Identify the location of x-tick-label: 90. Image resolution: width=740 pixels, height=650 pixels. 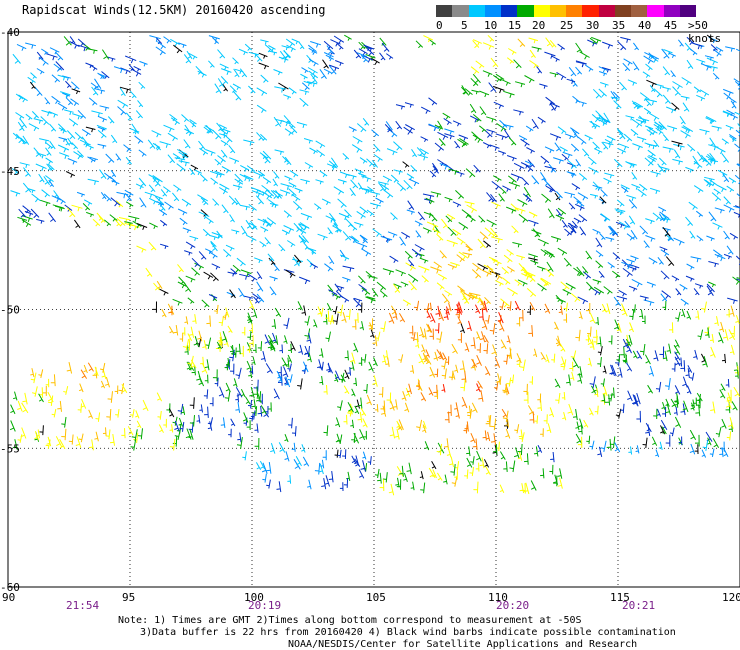
(8, 597).